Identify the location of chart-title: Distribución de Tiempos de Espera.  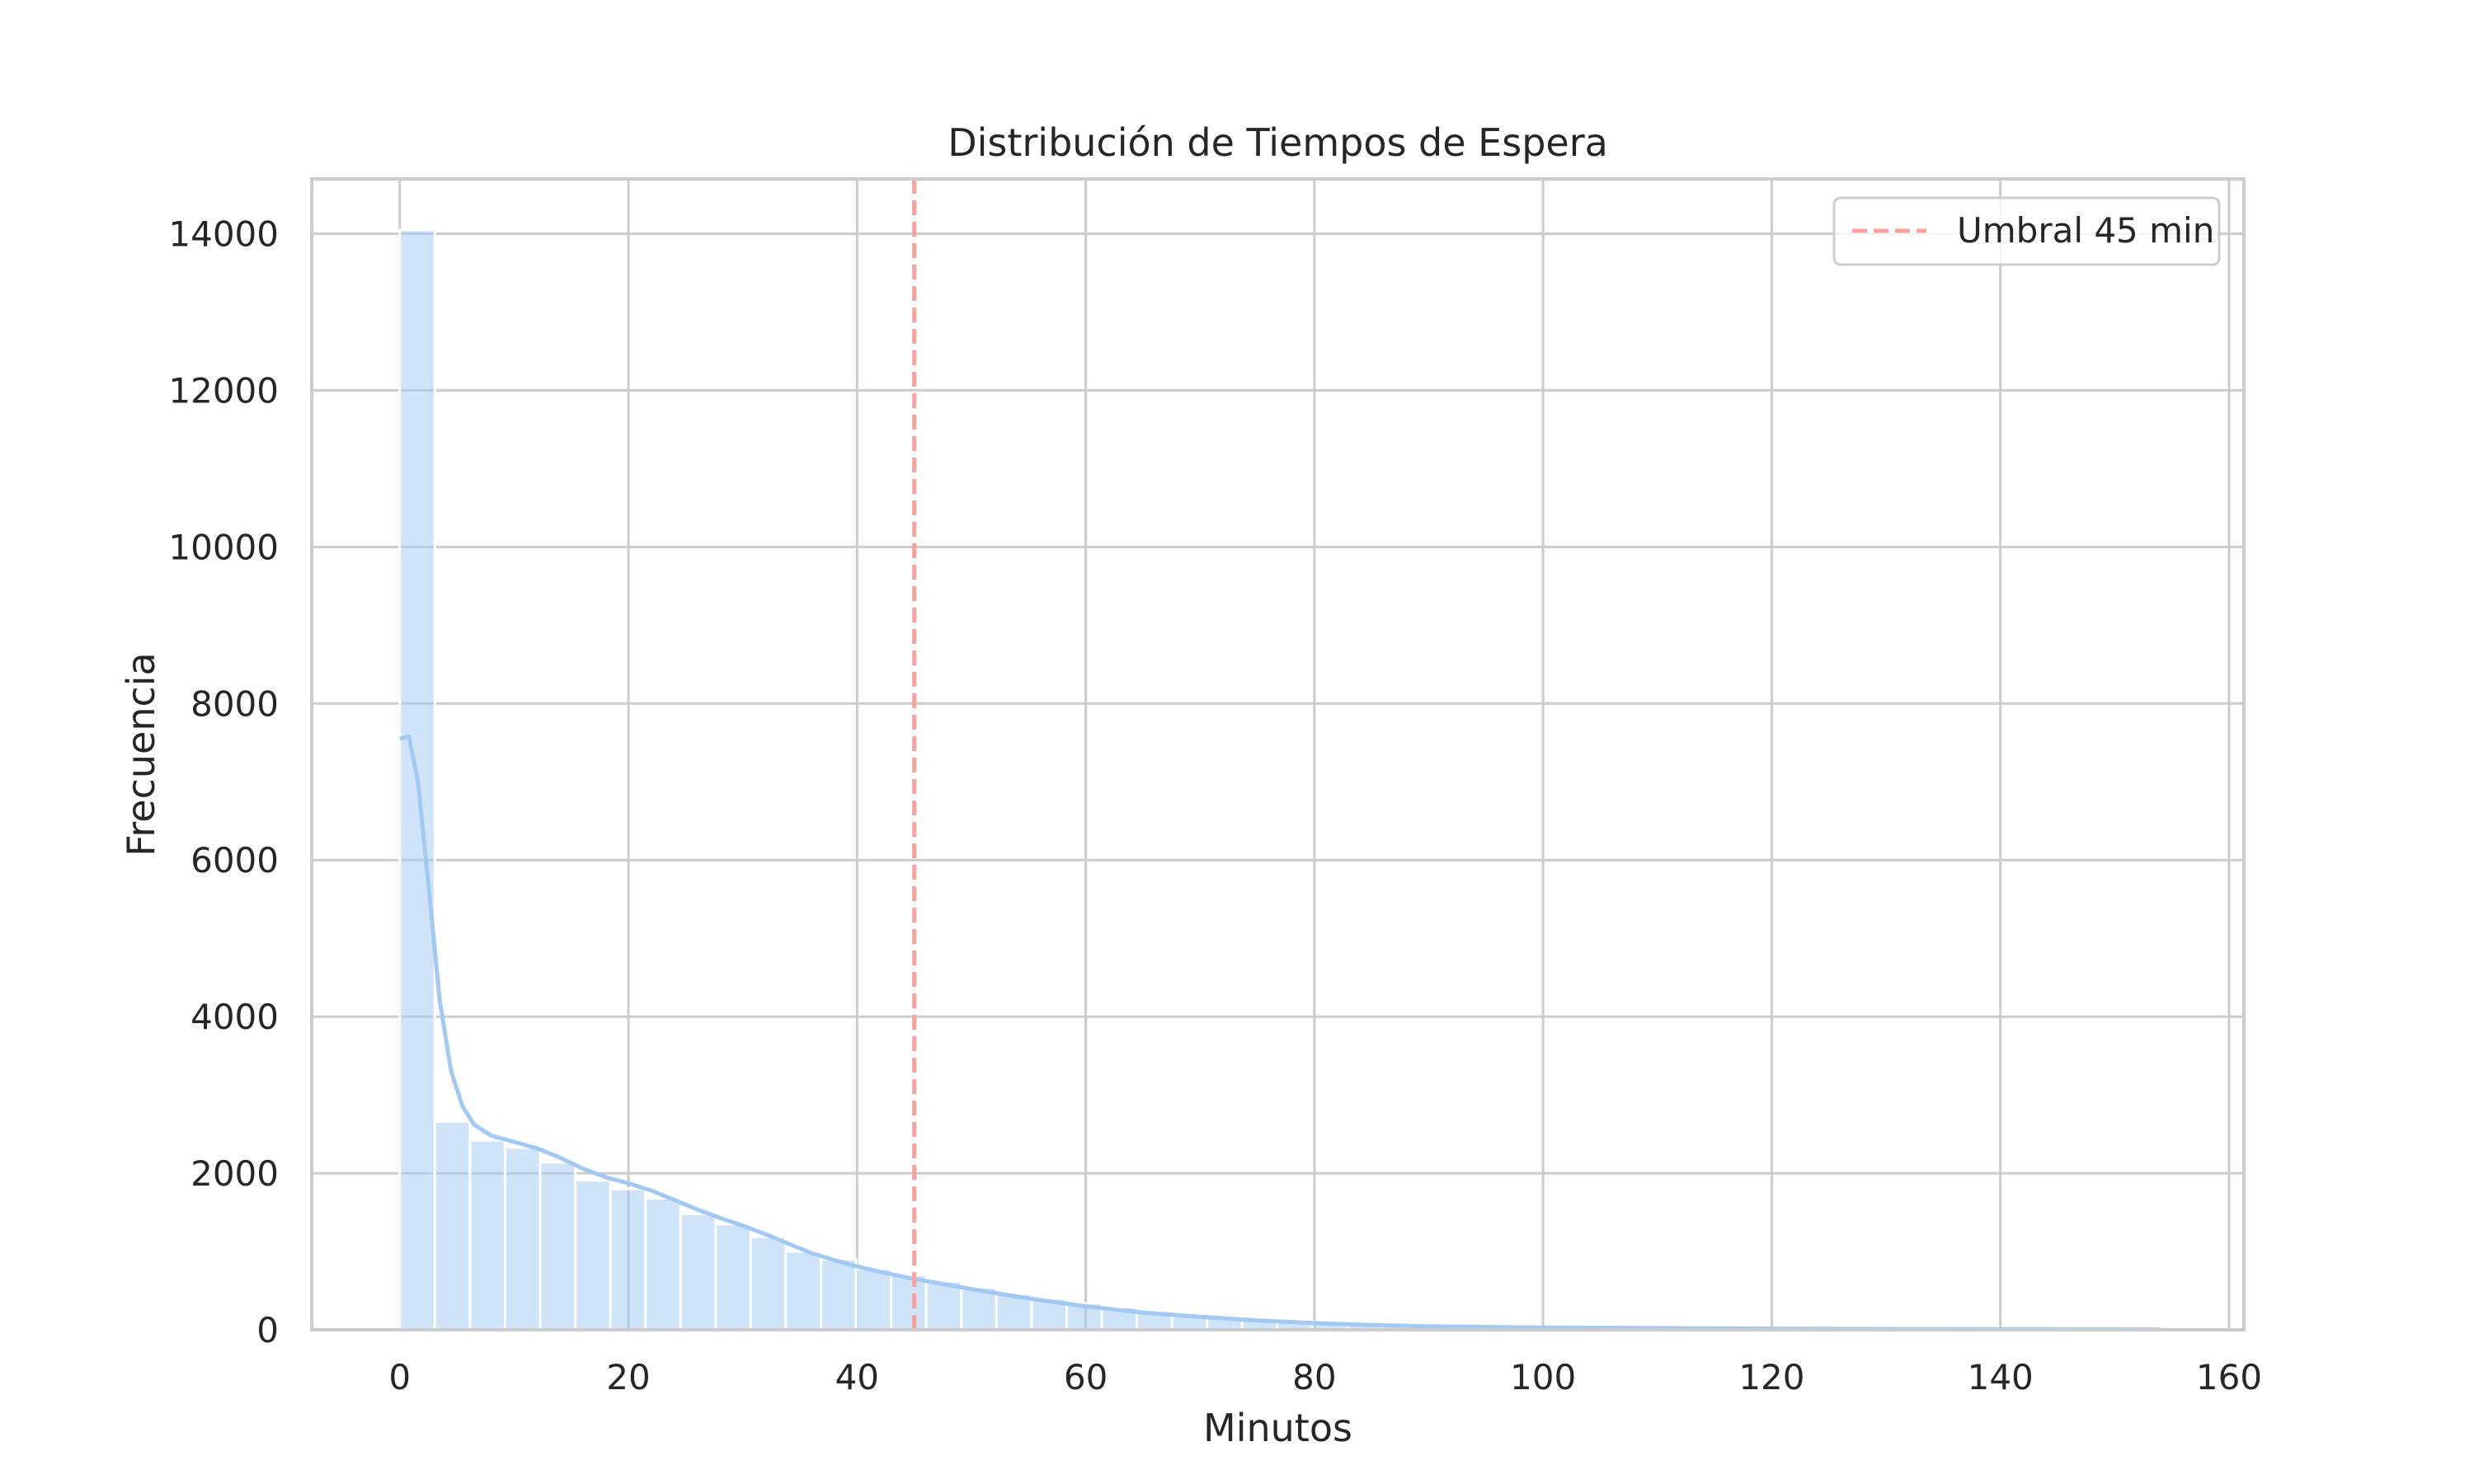
(1278, 142).